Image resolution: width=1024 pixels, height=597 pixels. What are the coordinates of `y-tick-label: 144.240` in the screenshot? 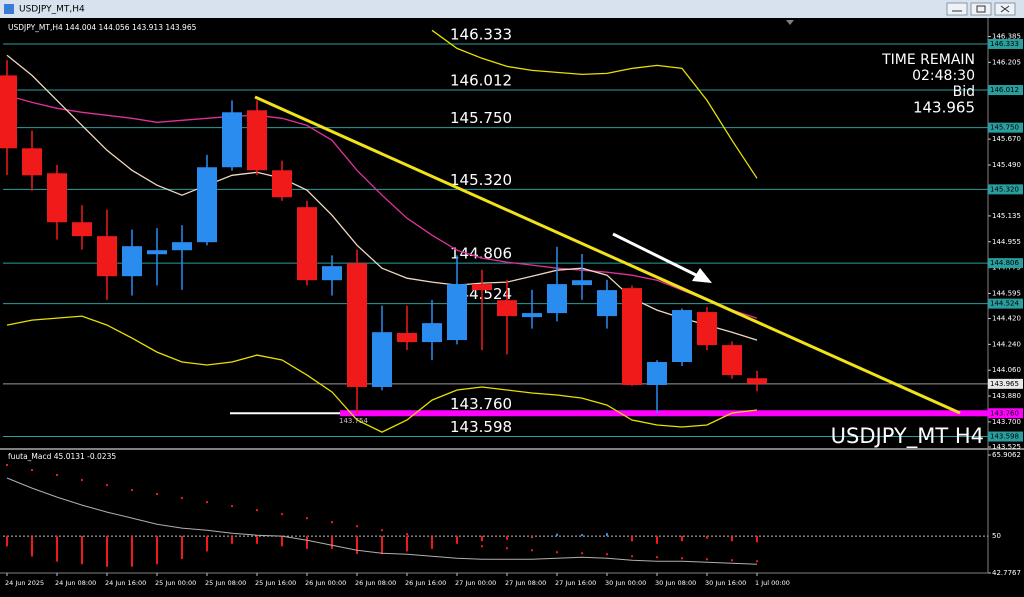 It's located at (1006, 344).